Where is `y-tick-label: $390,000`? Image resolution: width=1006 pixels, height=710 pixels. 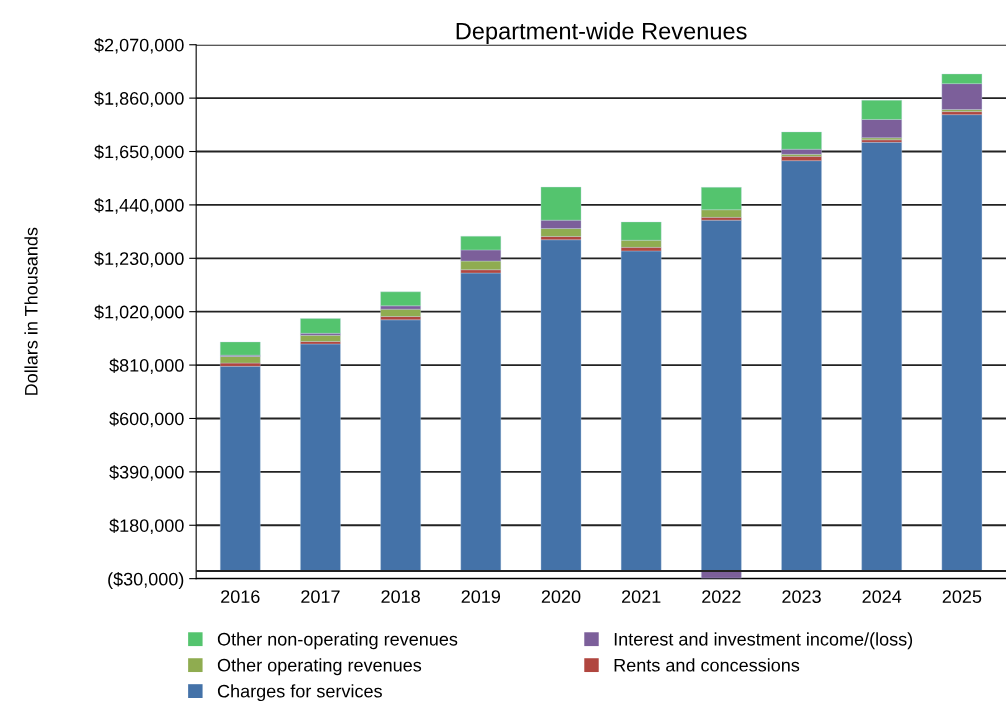 y-tick-label: $390,000 is located at coordinates (146, 473).